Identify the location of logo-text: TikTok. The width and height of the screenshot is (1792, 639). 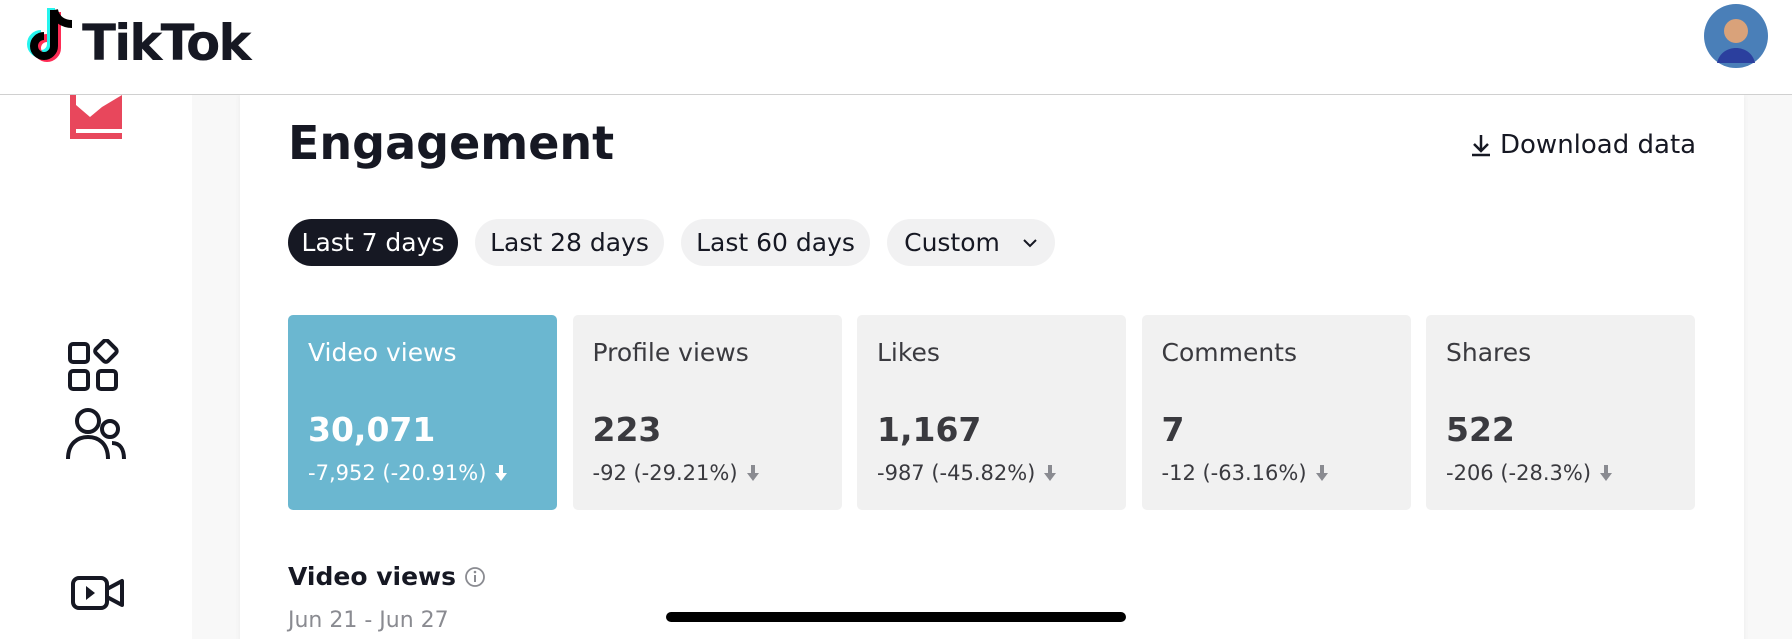
(167, 43).